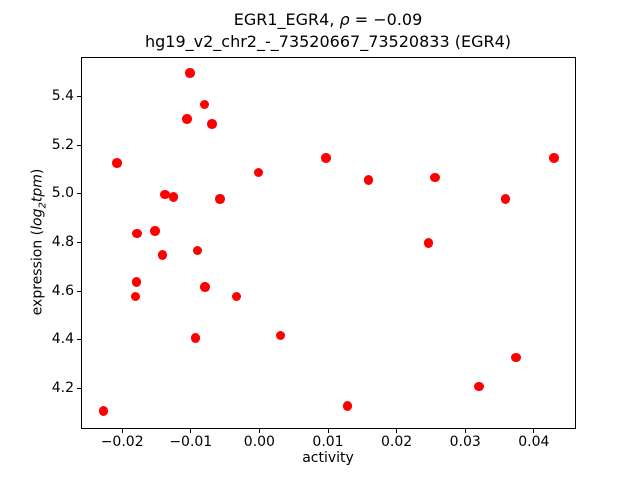 The width and height of the screenshot is (640, 480). What do you see at coordinates (259, 442) in the screenshot?
I see `x-axis-tick-label: 0.00` at bounding box center [259, 442].